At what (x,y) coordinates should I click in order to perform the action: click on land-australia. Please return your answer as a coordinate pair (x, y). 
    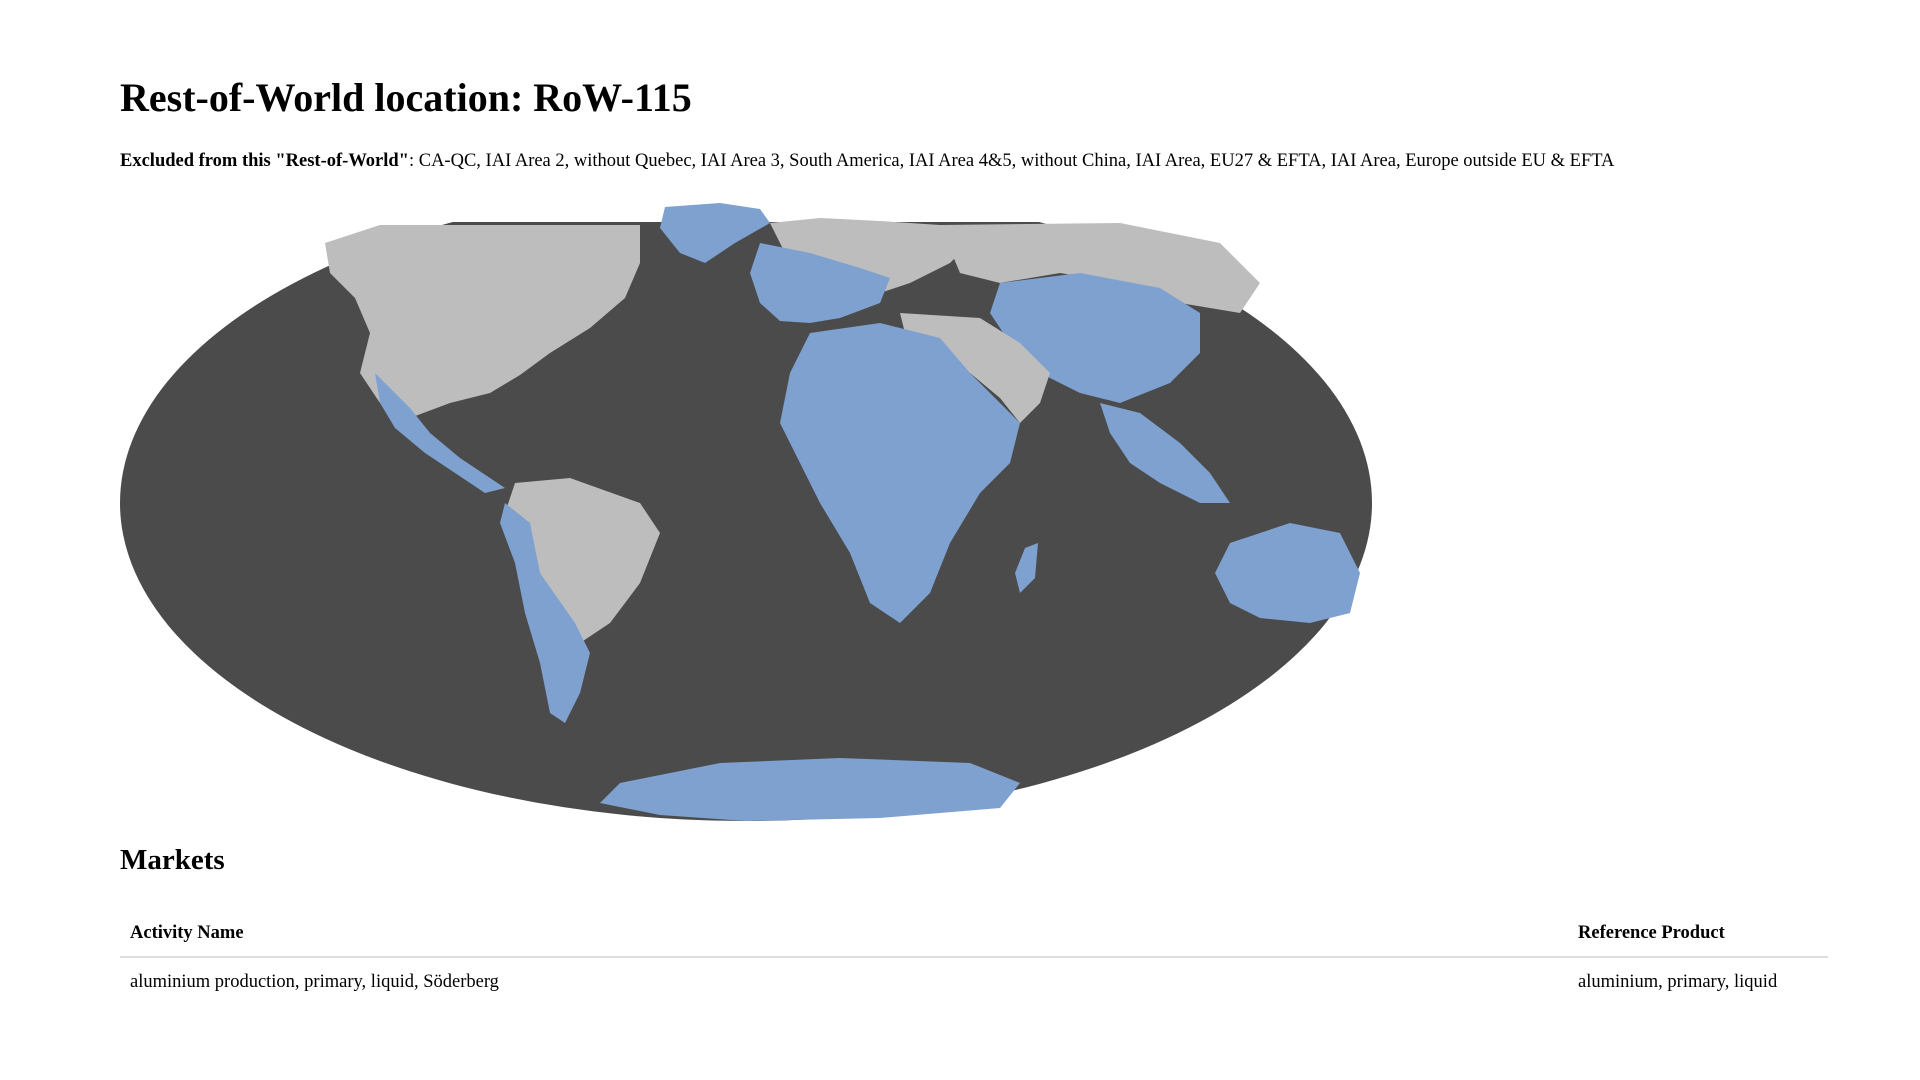
    Looking at the image, I should click on (1287, 573).